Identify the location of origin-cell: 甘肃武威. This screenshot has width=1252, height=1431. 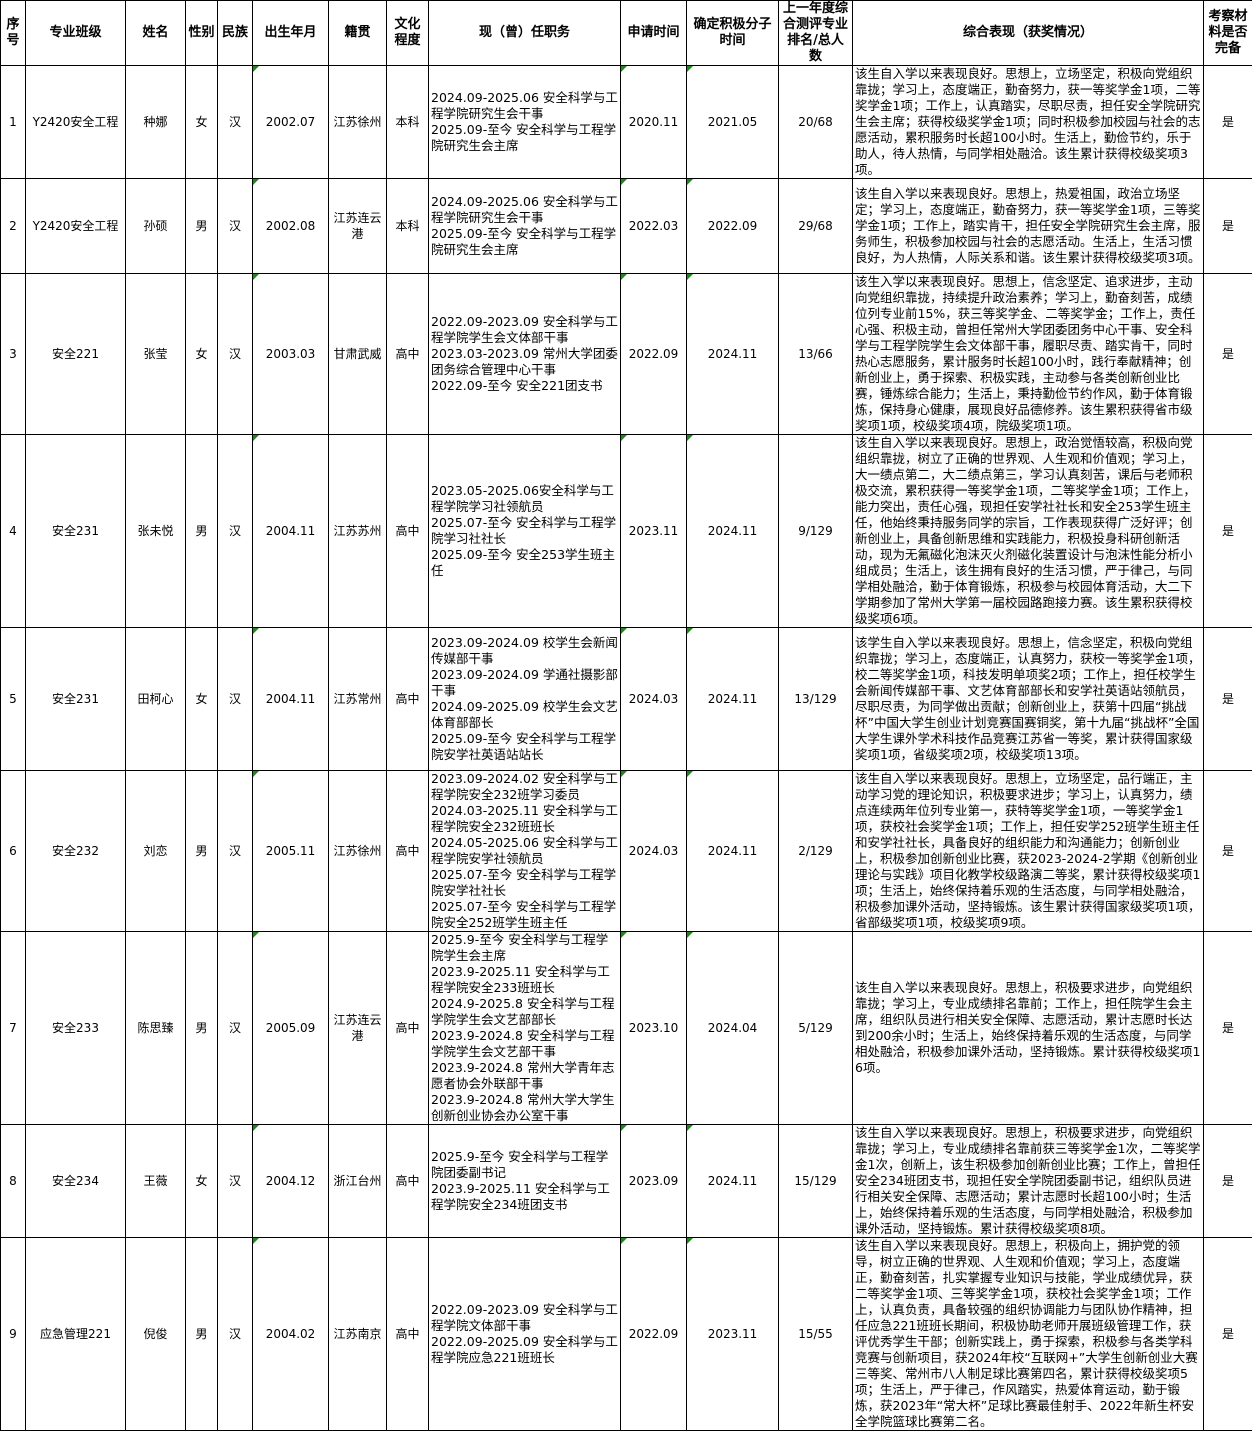
(358, 354).